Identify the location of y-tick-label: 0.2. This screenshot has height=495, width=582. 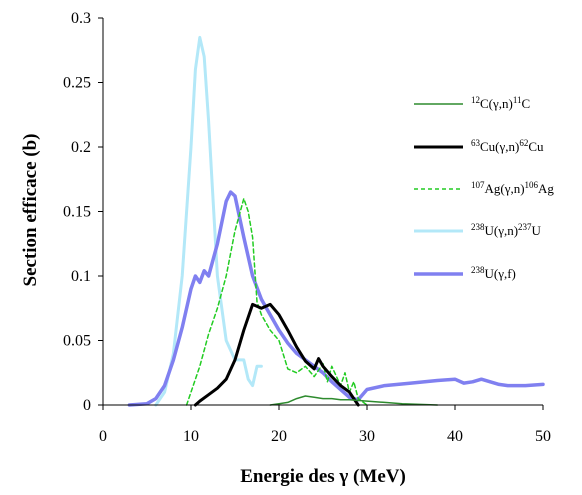
(81, 147).